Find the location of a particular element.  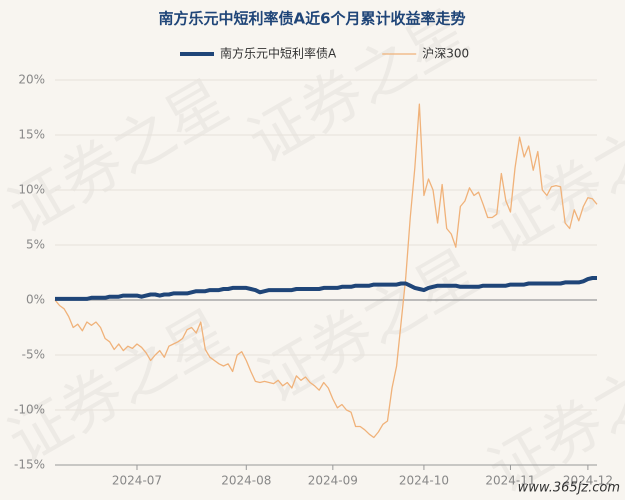

x-tick-label: 2024-11 is located at coordinates (510, 481).